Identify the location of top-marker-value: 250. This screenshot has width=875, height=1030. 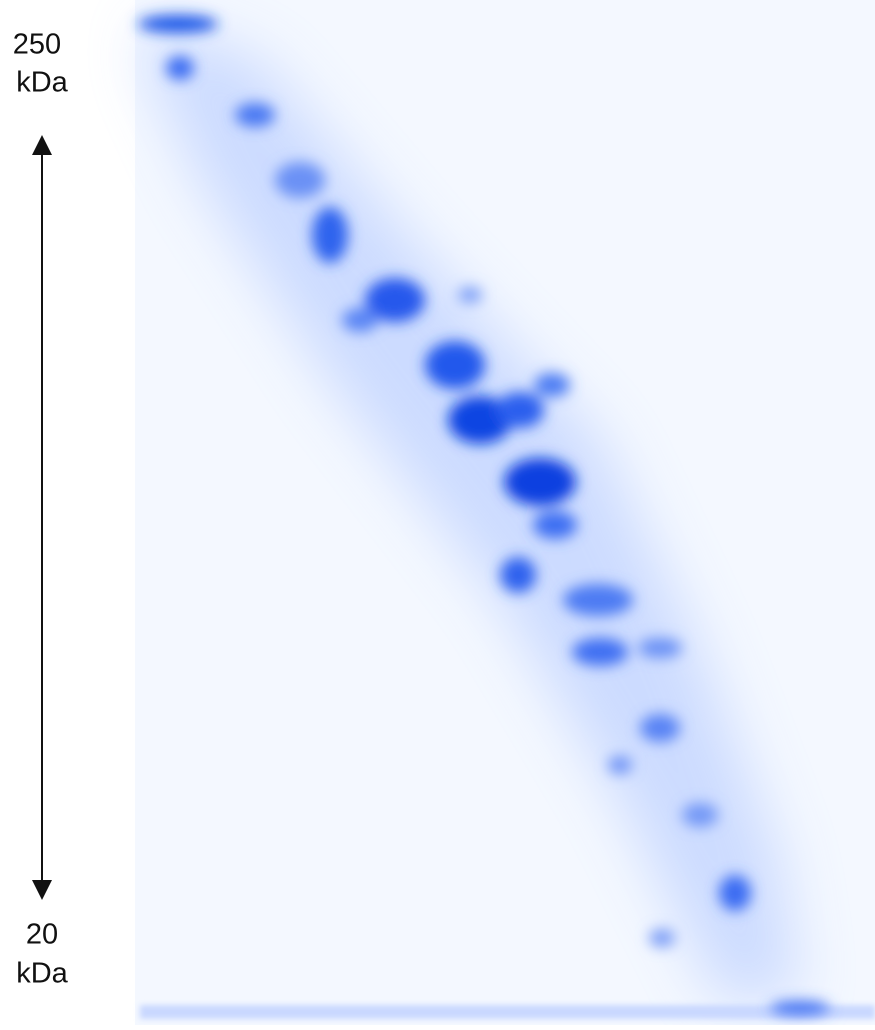
(37, 45).